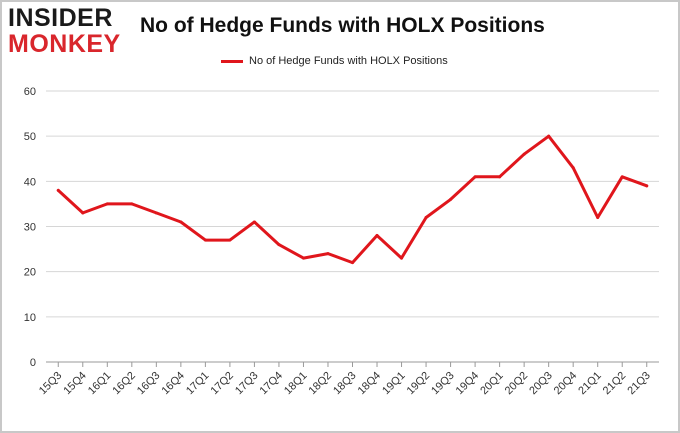  What do you see at coordinates (524, 154) in the screenshot?
I see `data-point-20Q2` at bounding box center [524, 154].